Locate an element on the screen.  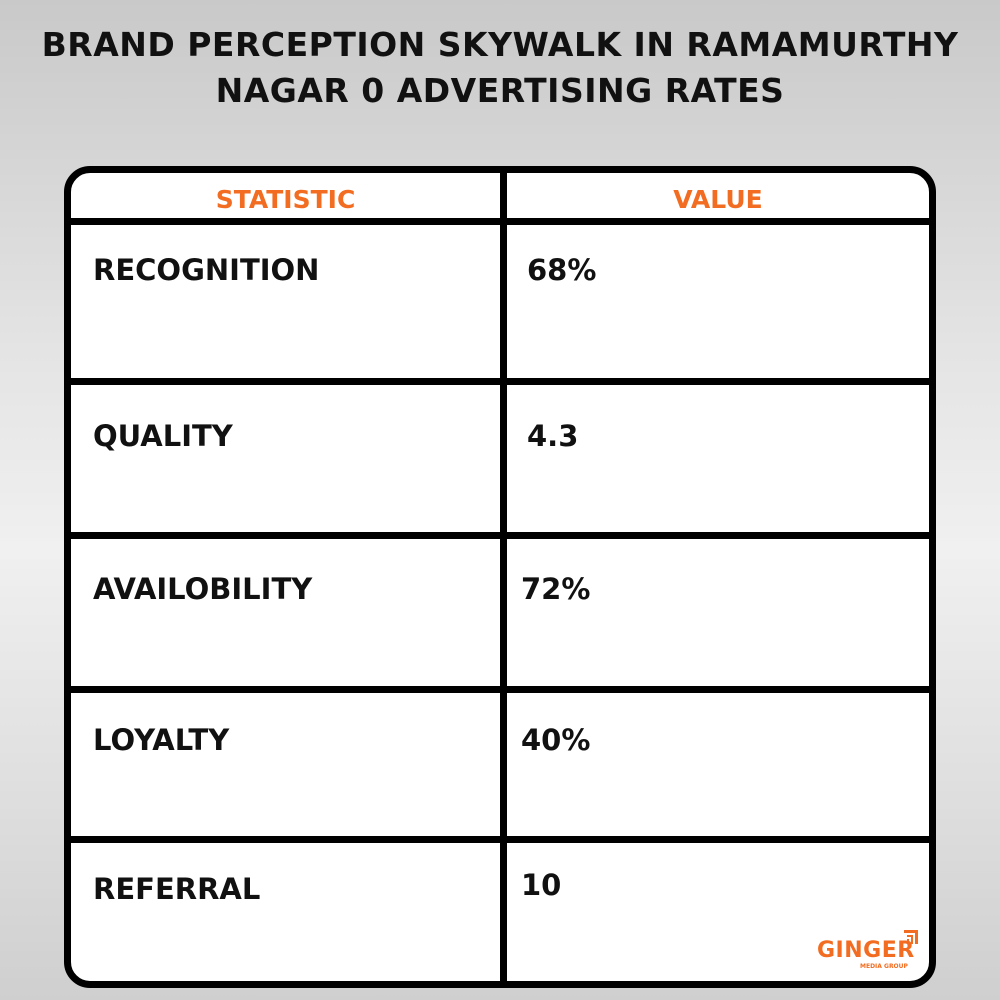
row-2-value: 4.3 is located at coordinates (553, 436).